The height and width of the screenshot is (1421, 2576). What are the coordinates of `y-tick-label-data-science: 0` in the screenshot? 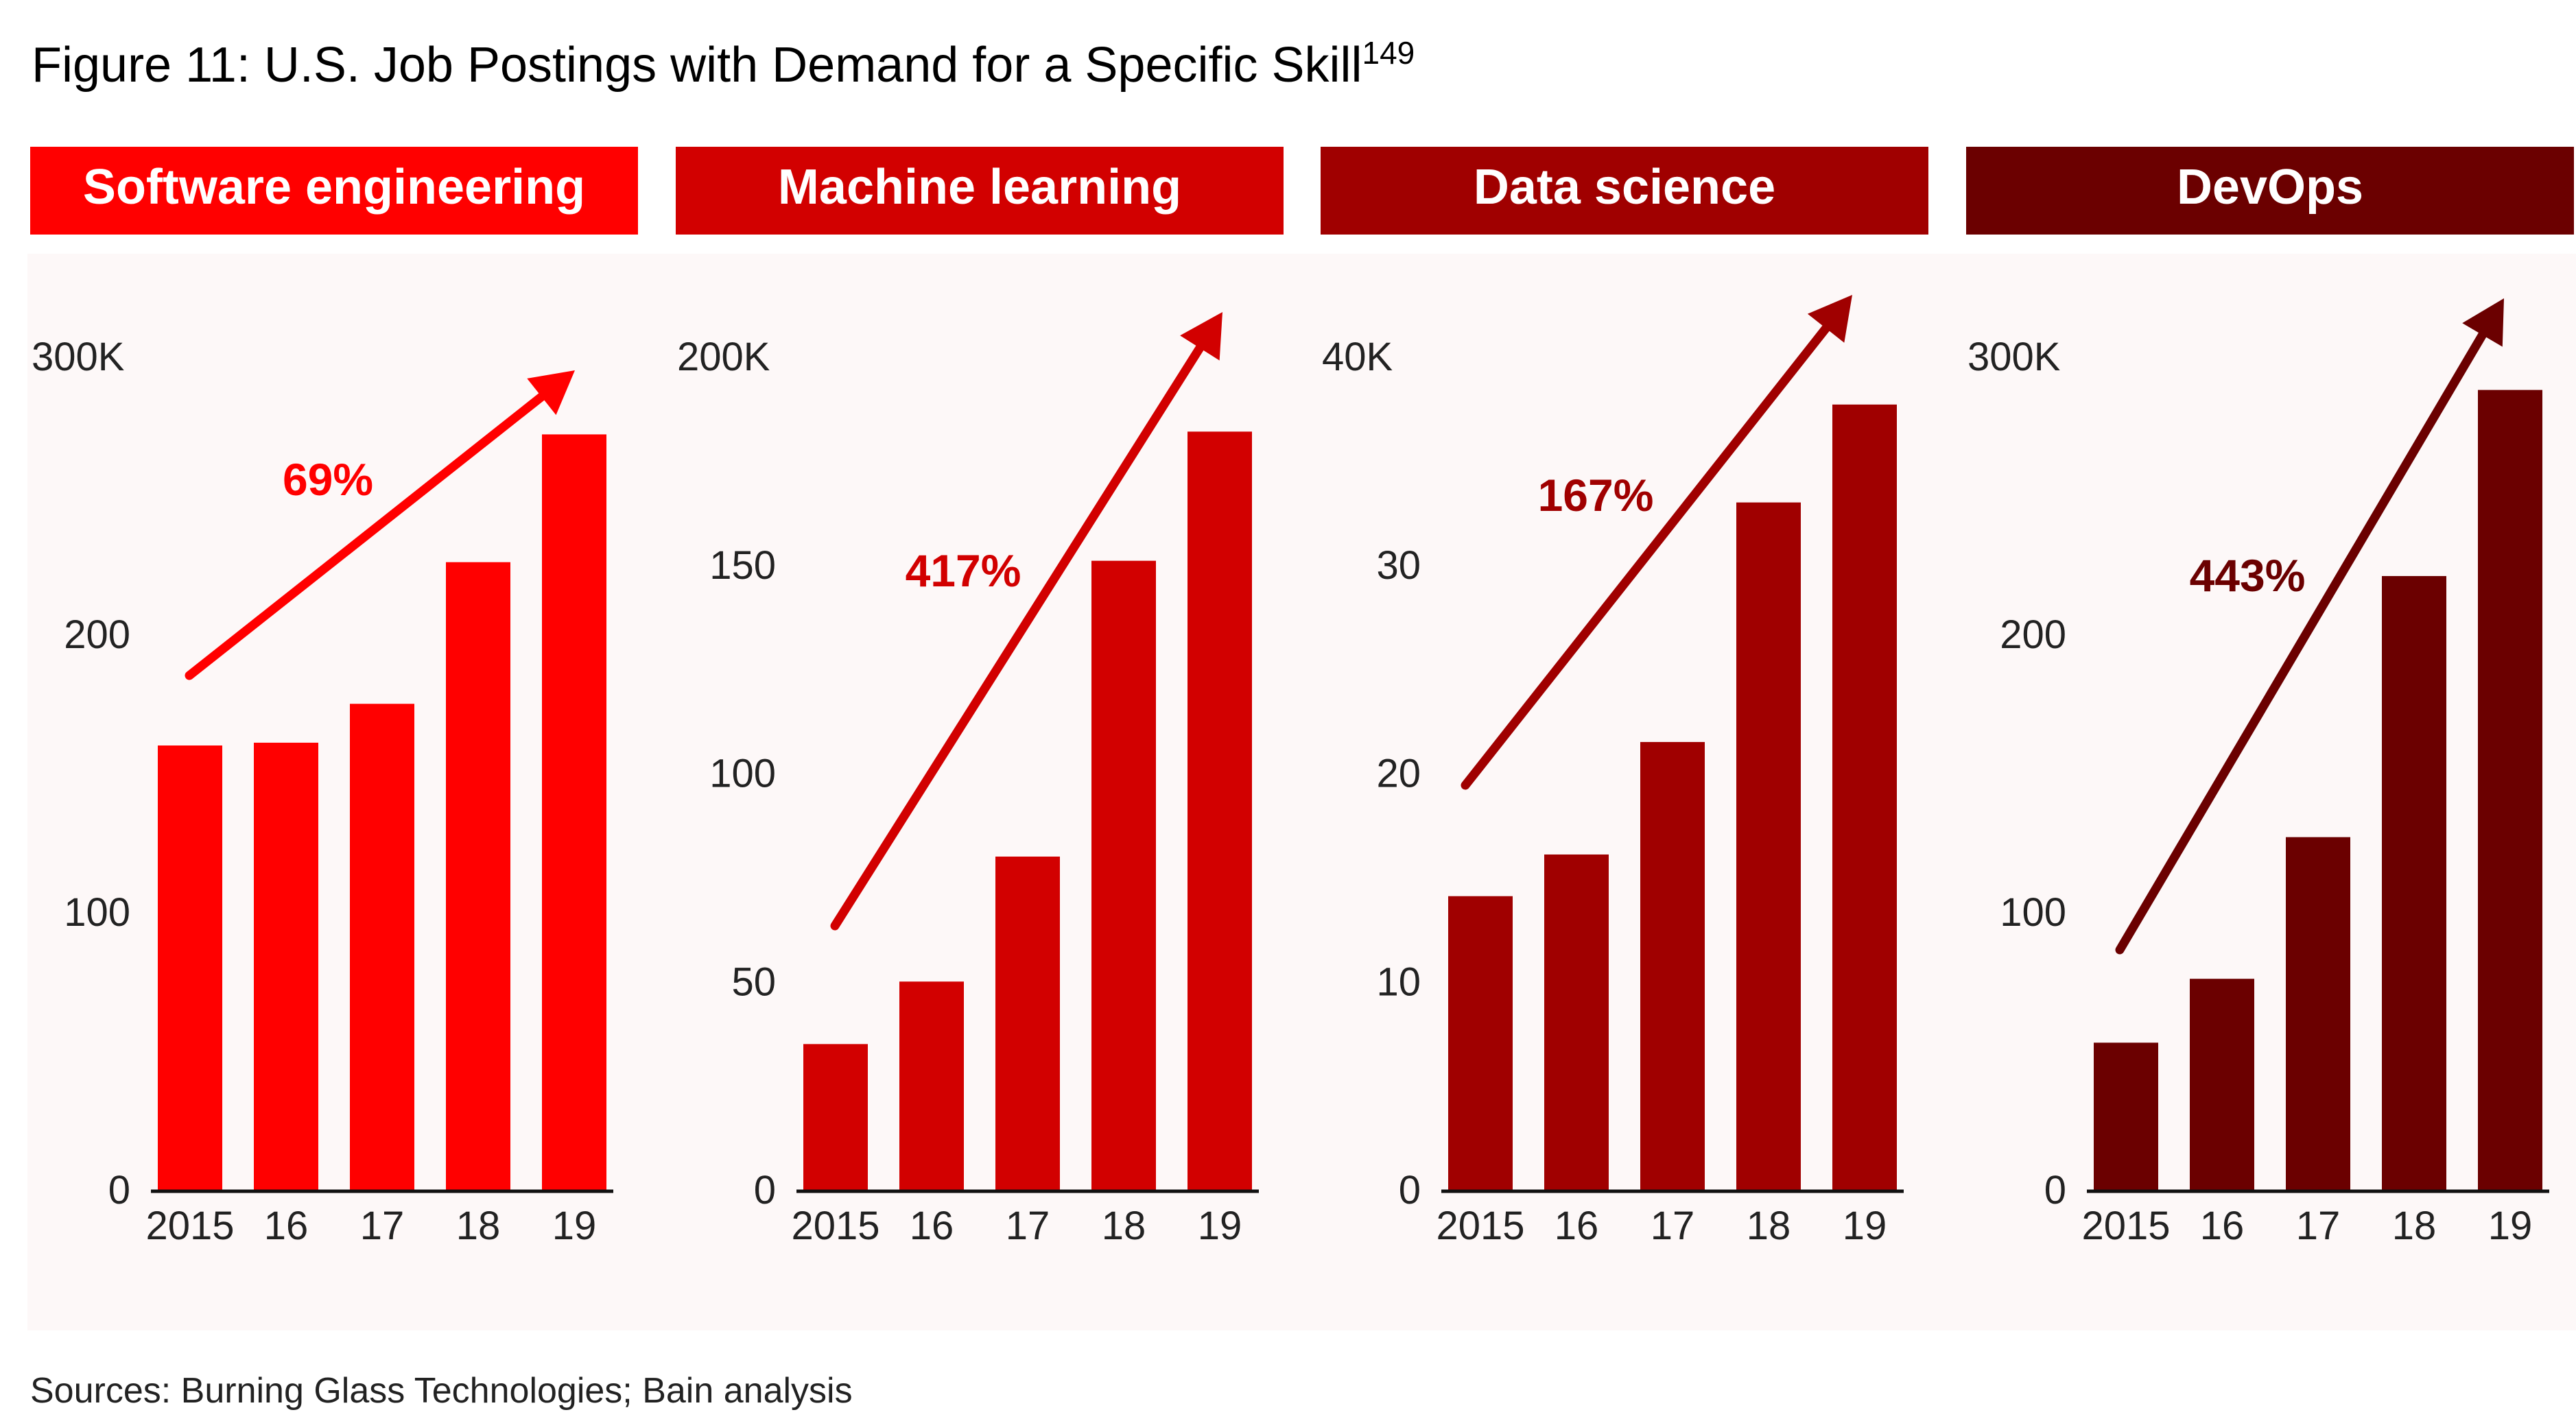 It's located at (1410, 1190).